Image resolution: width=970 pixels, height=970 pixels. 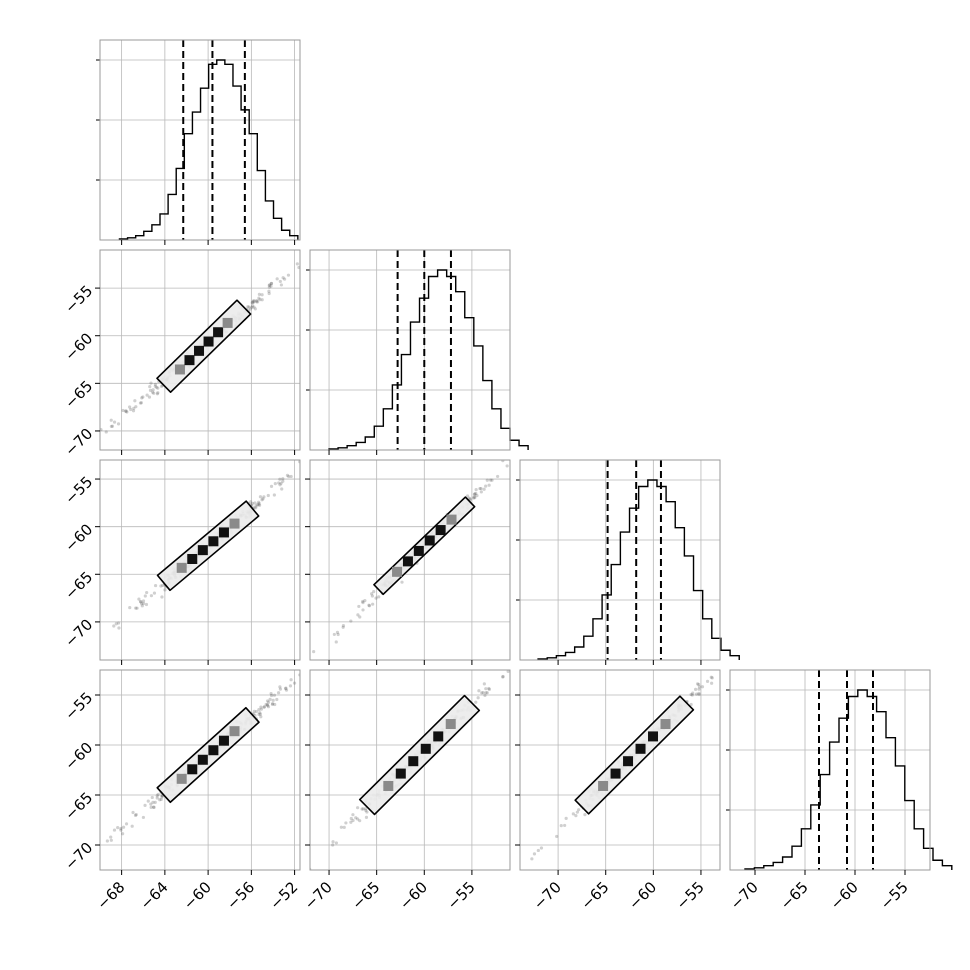 What do you see at coordinates (78, 442) in the screenshot?
I see `ytick-label-1-3: −70` at bounding box center [78, 442].